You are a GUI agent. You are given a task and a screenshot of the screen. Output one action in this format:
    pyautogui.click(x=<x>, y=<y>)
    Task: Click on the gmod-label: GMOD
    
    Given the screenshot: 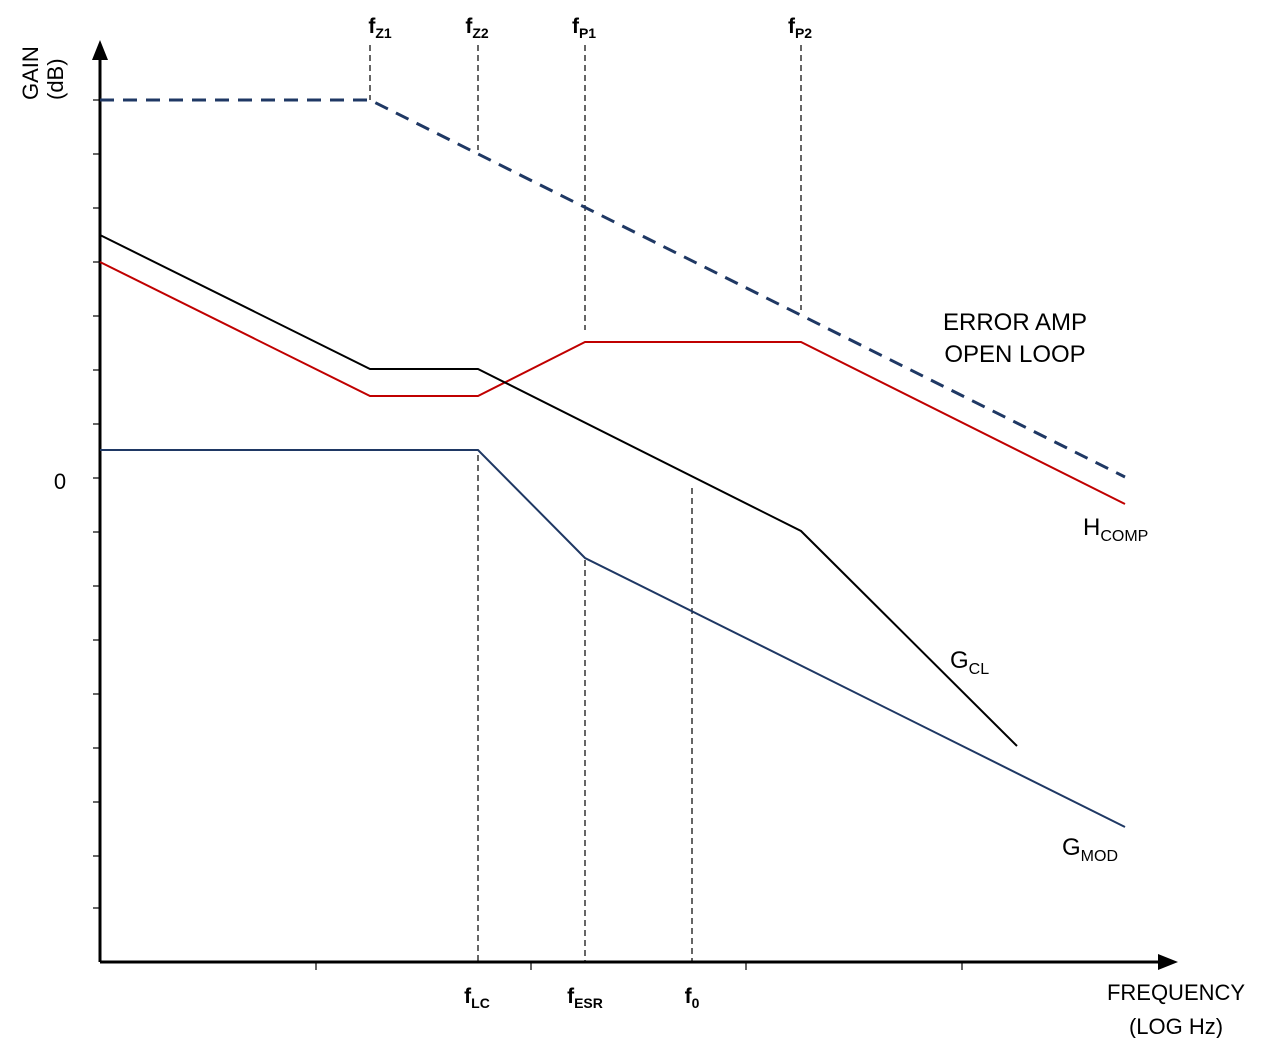 What is the action you would take?
    pyautogui.click(x=1090, y=849)
    